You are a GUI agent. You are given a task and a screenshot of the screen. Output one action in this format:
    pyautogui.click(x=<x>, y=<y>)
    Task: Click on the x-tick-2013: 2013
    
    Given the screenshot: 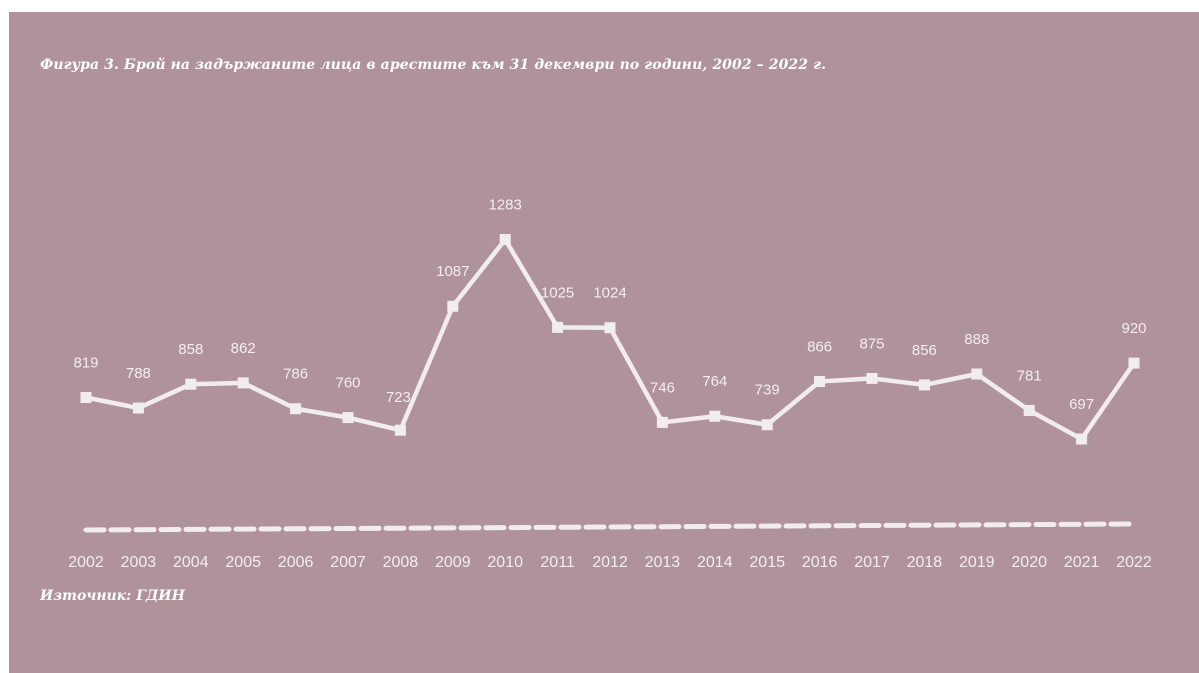 What is the action you would take?
    pyautogui.click(x=663, y=562)
    